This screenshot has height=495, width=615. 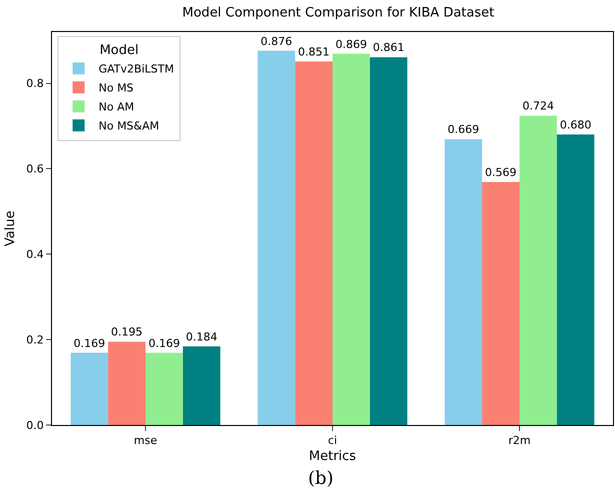 I want to click on x-tick-label: r2m, so click(x=519, y=441).